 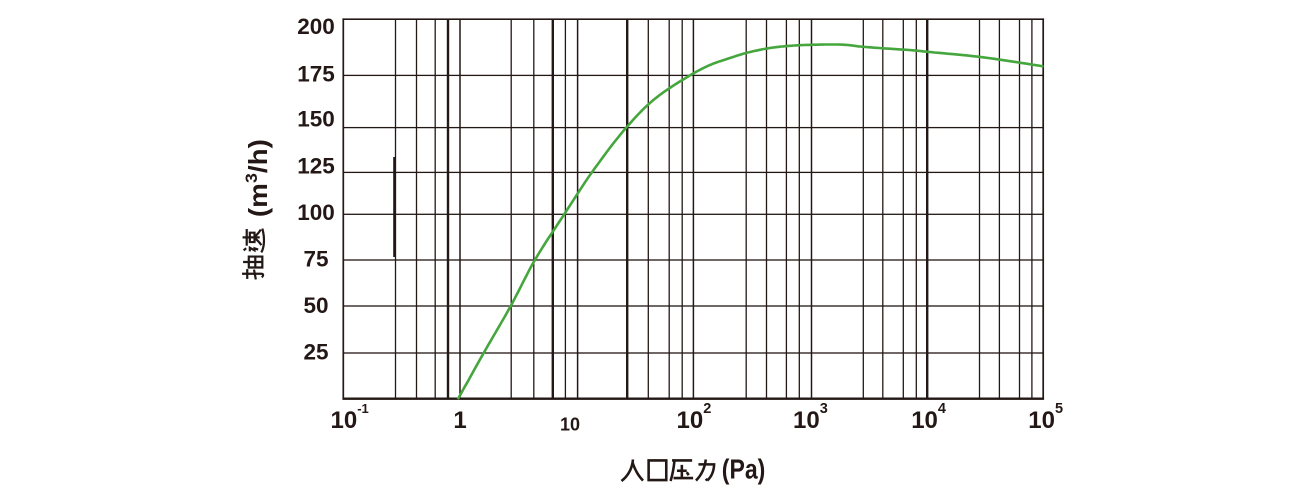 I want to click on svg-text: 104, so click(x=928, y=417).